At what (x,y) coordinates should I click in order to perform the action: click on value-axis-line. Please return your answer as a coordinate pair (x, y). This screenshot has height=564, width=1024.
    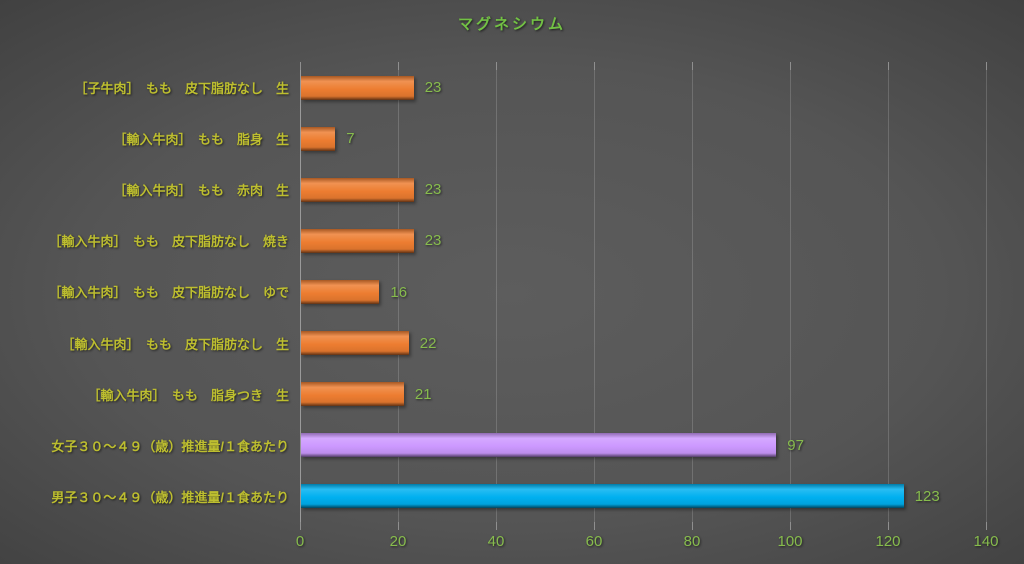
    Looking at the image, I should click on (300, 292).